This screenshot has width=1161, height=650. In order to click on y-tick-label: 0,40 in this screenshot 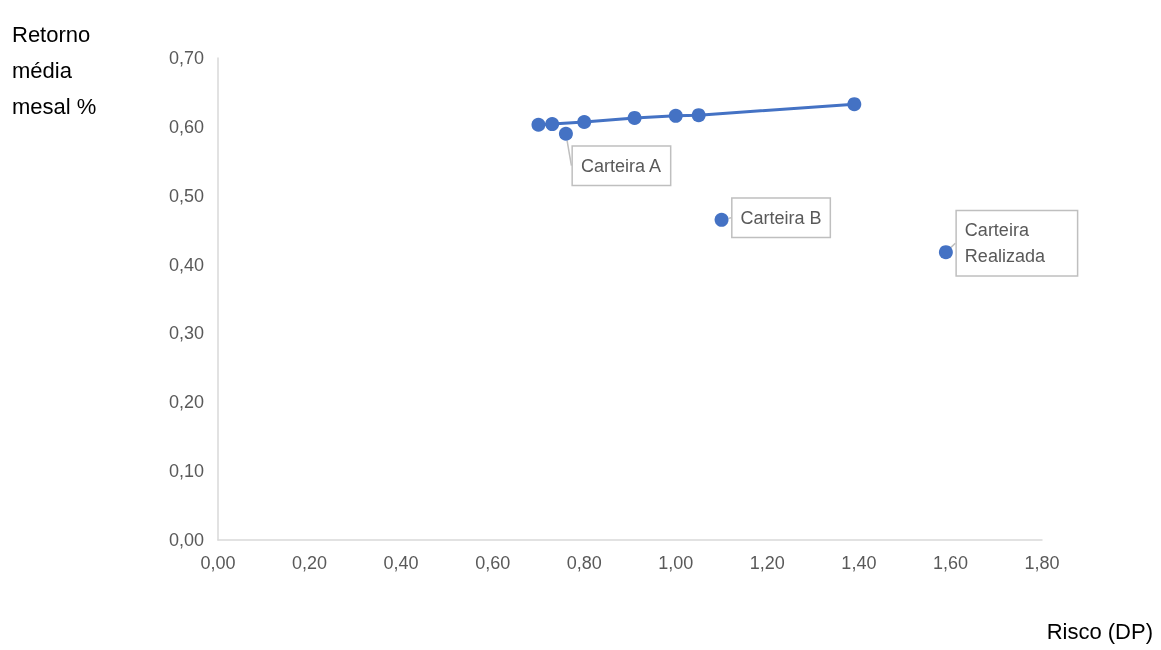, I will do `click(186, 264)`.